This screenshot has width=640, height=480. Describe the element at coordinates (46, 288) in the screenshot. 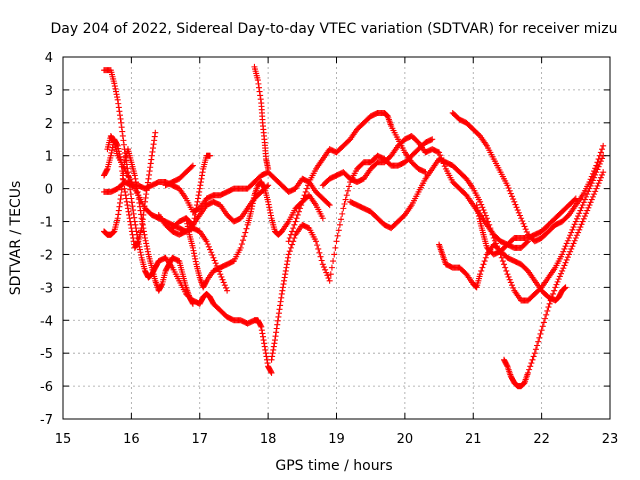

I see `y-tick-label: -3` at that location.